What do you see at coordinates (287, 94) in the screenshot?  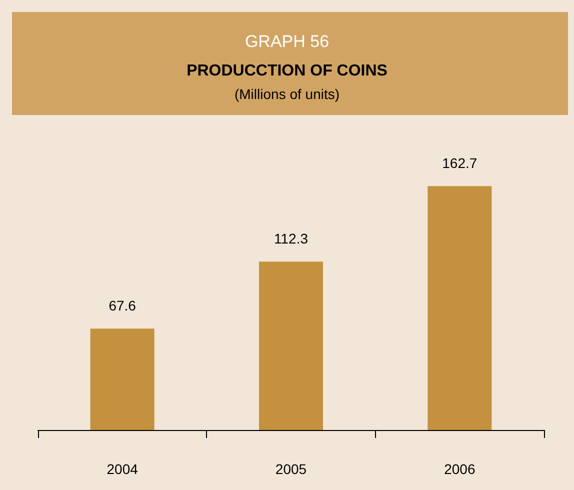 I see `text: (Millions of units)` at bounding box center [287, 94].